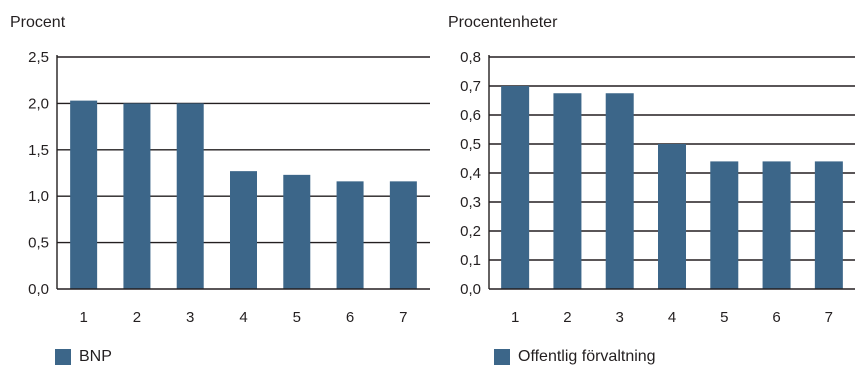 The width and height of the screenshot is (855, 372). I want to click on y-tick-label: 0,2, so click(470, 231).